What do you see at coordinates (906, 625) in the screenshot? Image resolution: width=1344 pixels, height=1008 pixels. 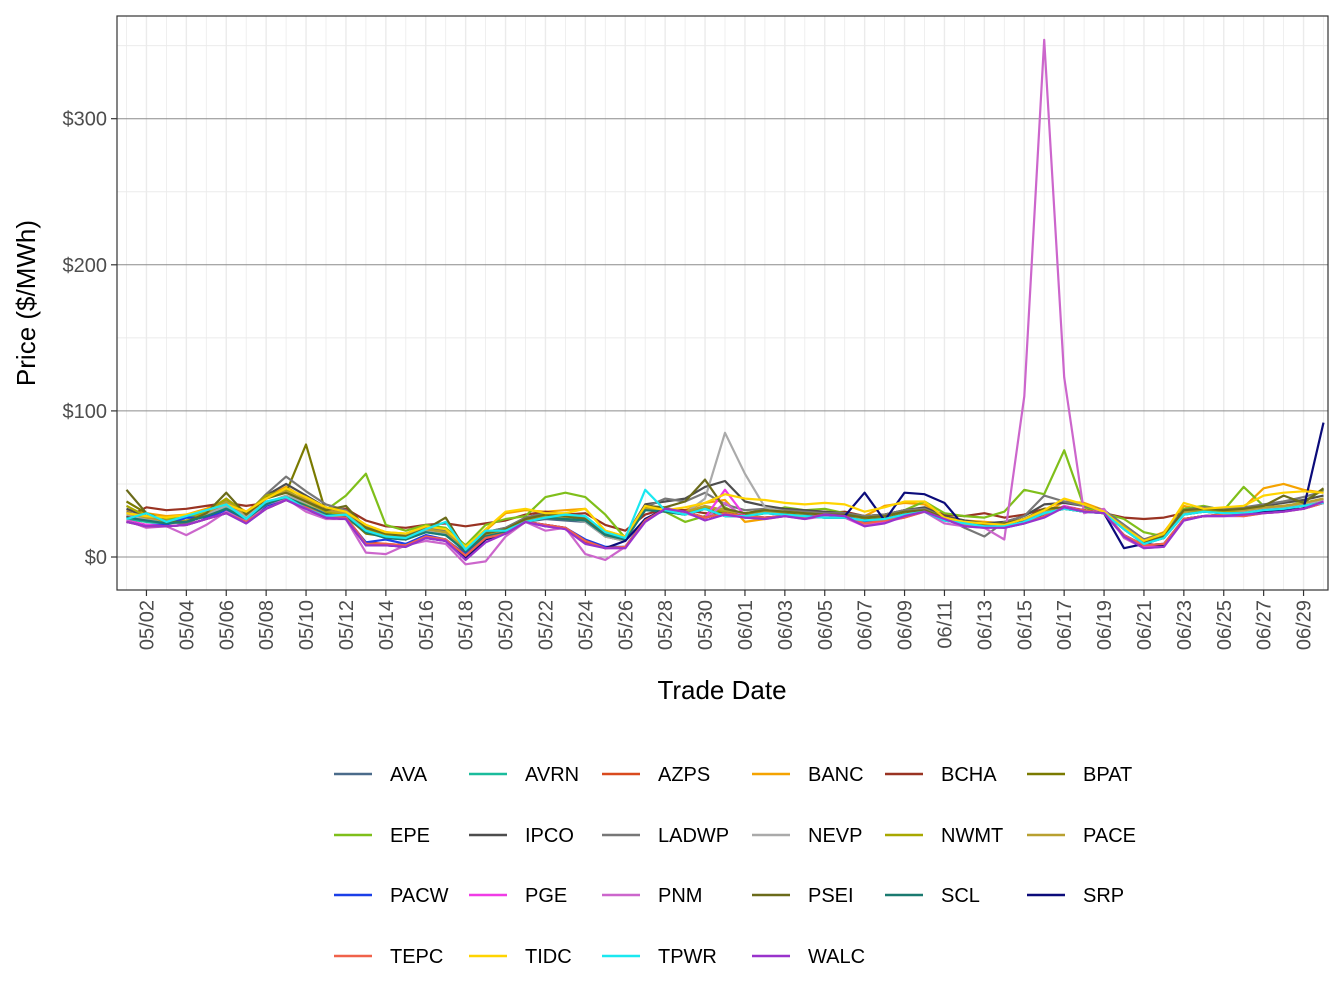 I see `x-tick-label: 06/09` at bounding box center [906, 625].